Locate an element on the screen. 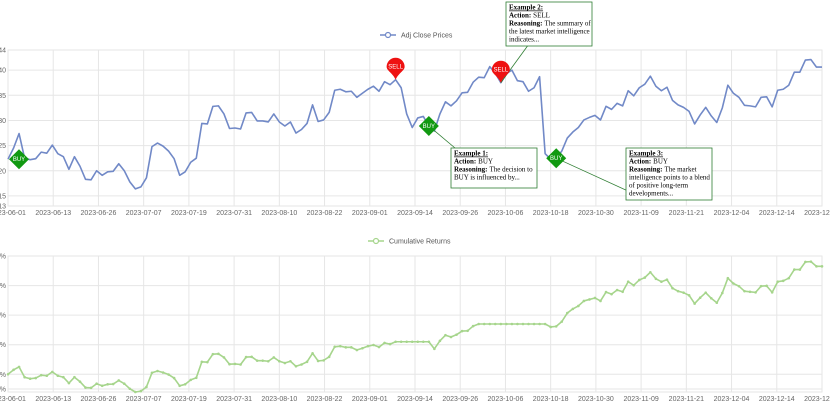 This screenshot has height=405, width=830. price-legend: Adj Close Prices is located at coordinates (416, 35).